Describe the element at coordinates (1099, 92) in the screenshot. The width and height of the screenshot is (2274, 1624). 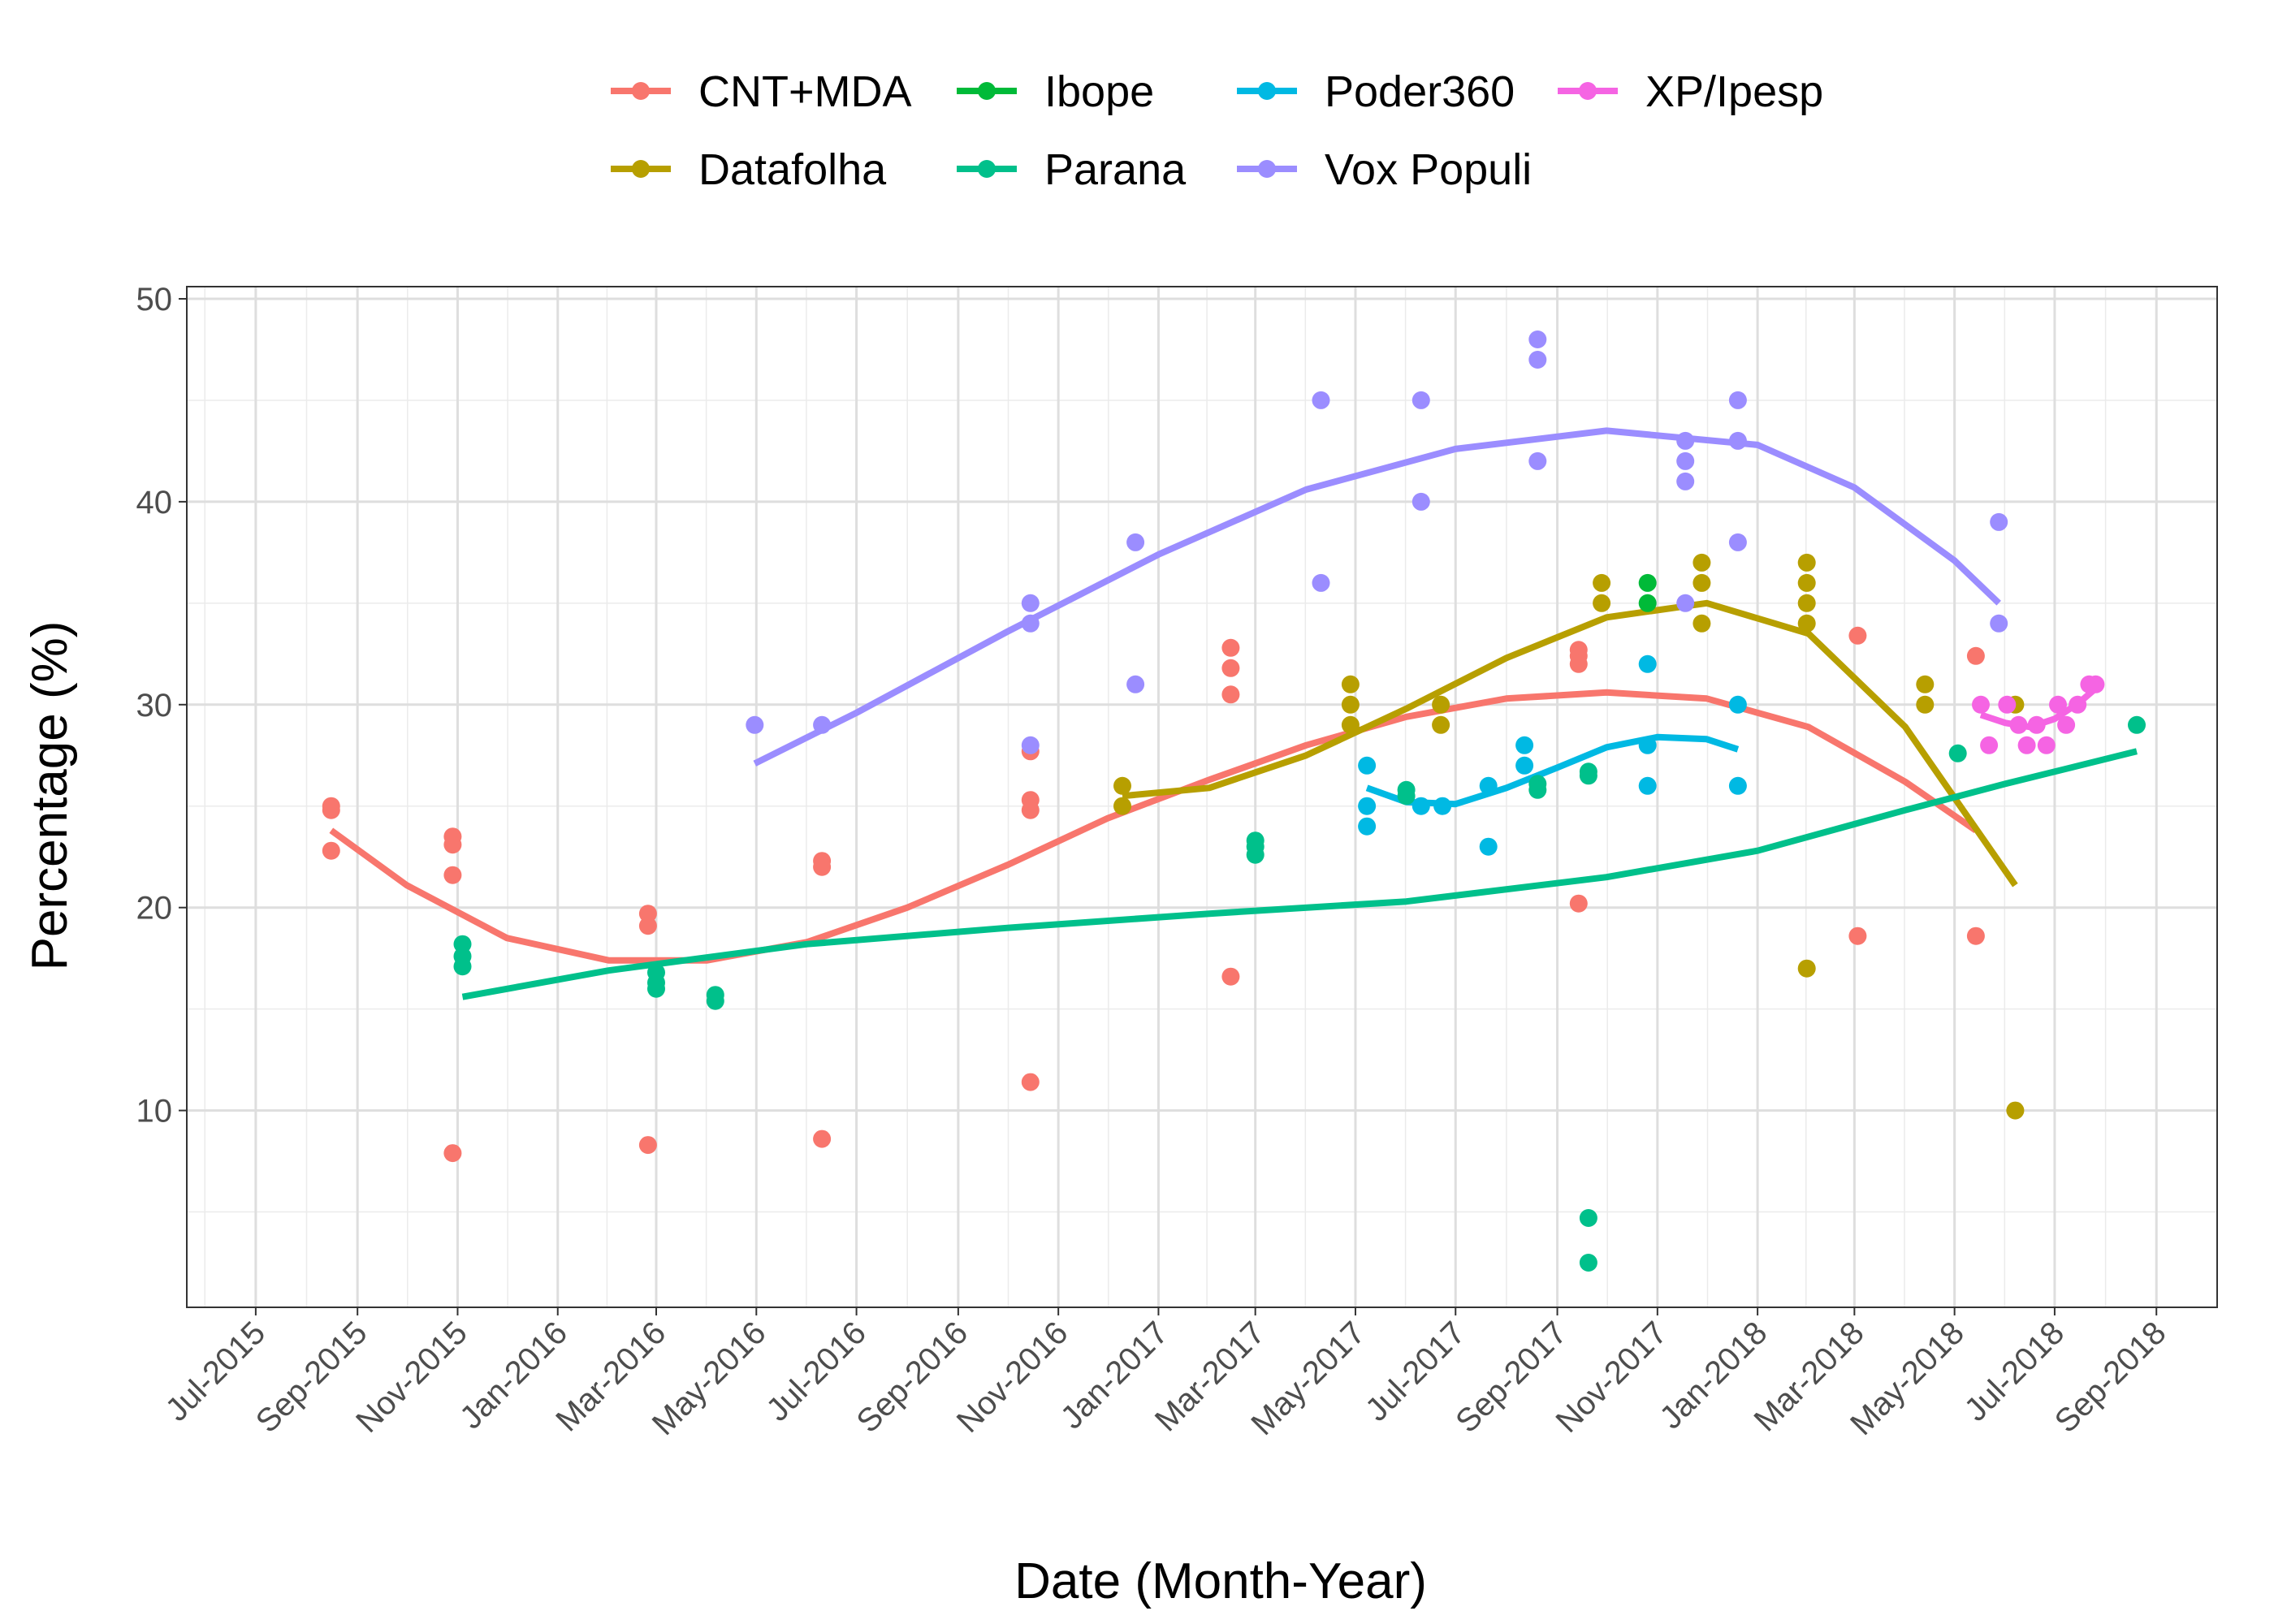
I see `legend-label: Ibope` at that location.